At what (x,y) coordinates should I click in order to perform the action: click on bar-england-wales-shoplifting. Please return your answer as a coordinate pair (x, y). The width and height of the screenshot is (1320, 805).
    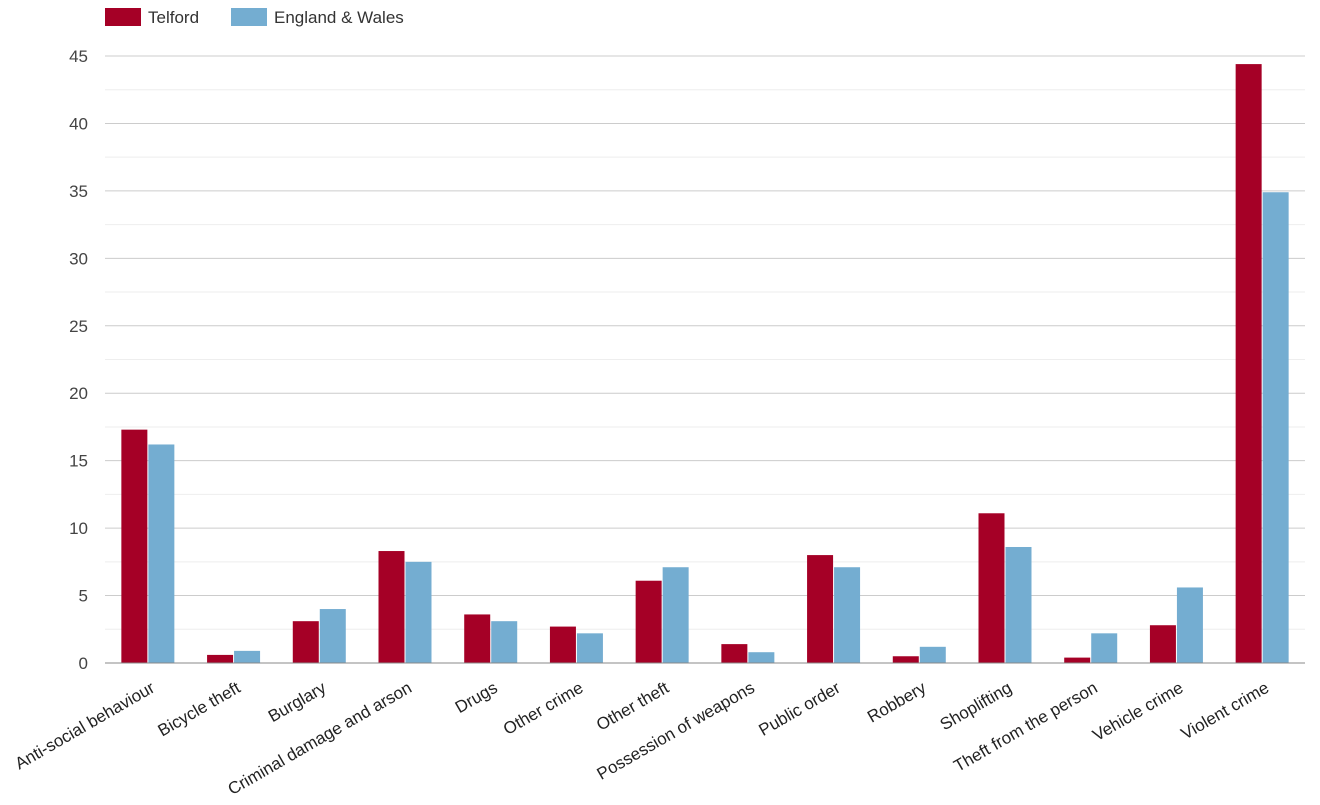
    Looking at the image, I should click on (1018, 604).